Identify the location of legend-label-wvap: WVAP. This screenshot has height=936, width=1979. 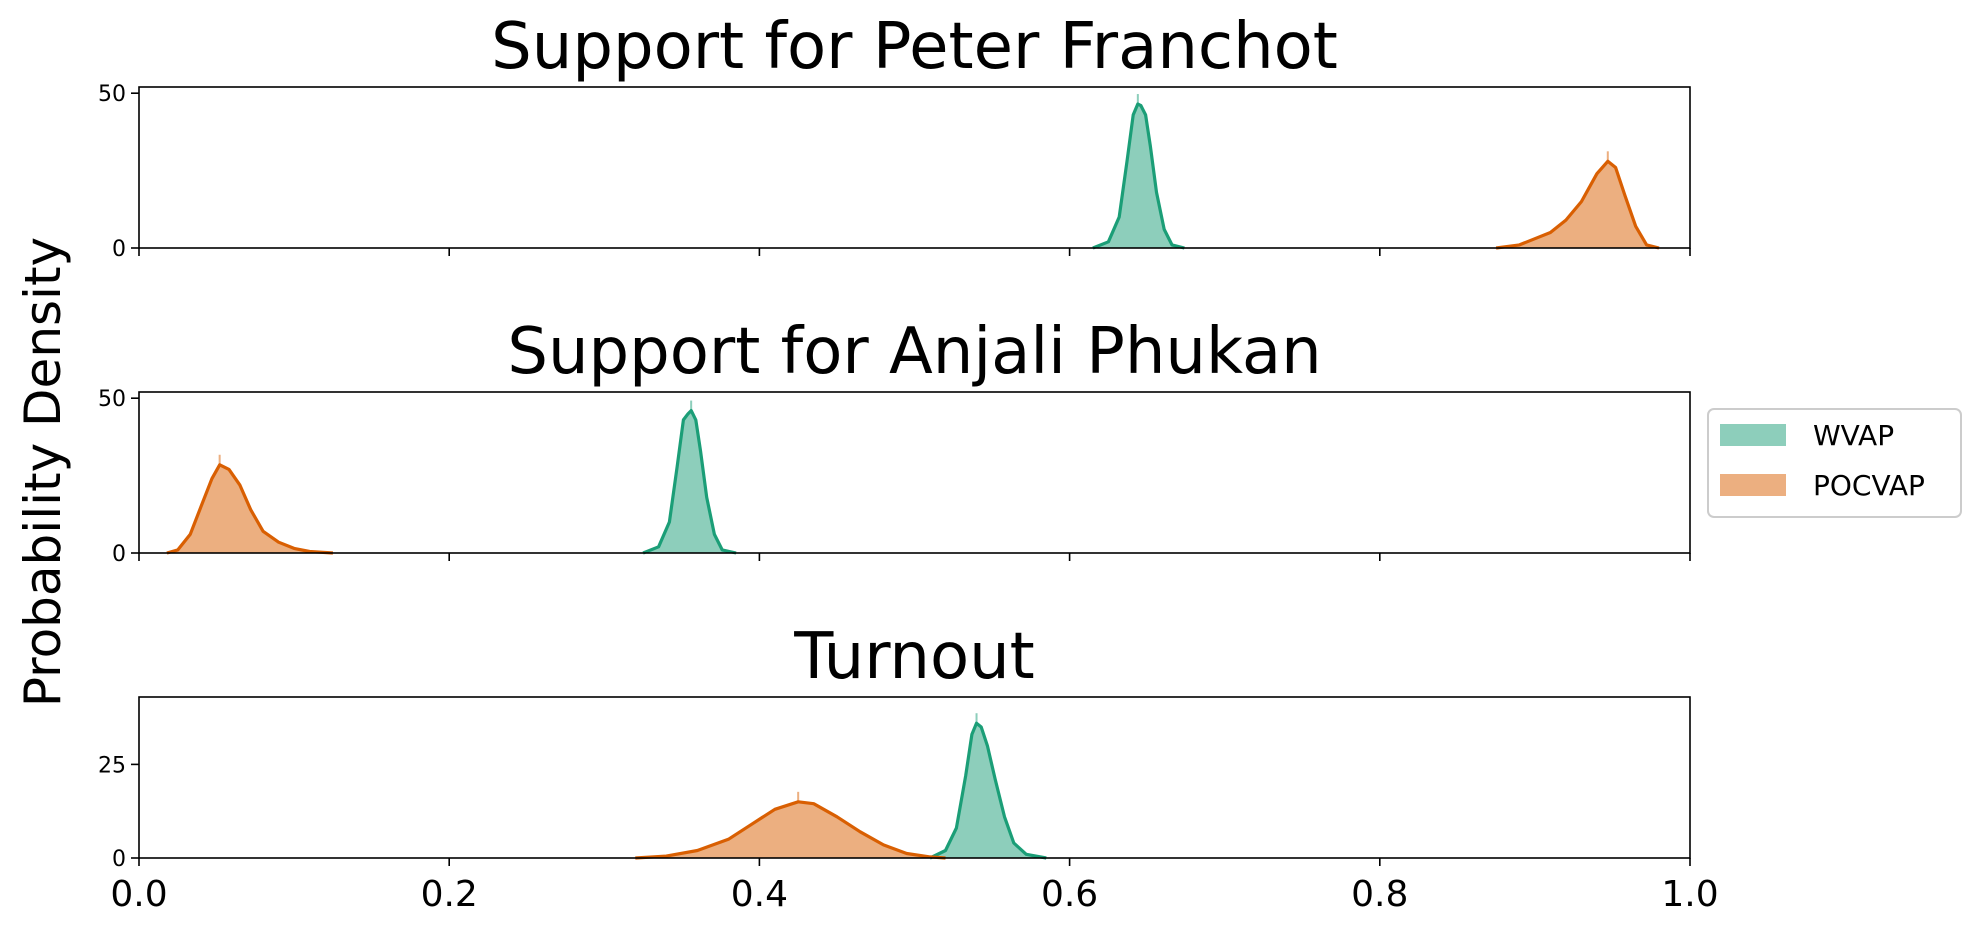
(1853, 435).